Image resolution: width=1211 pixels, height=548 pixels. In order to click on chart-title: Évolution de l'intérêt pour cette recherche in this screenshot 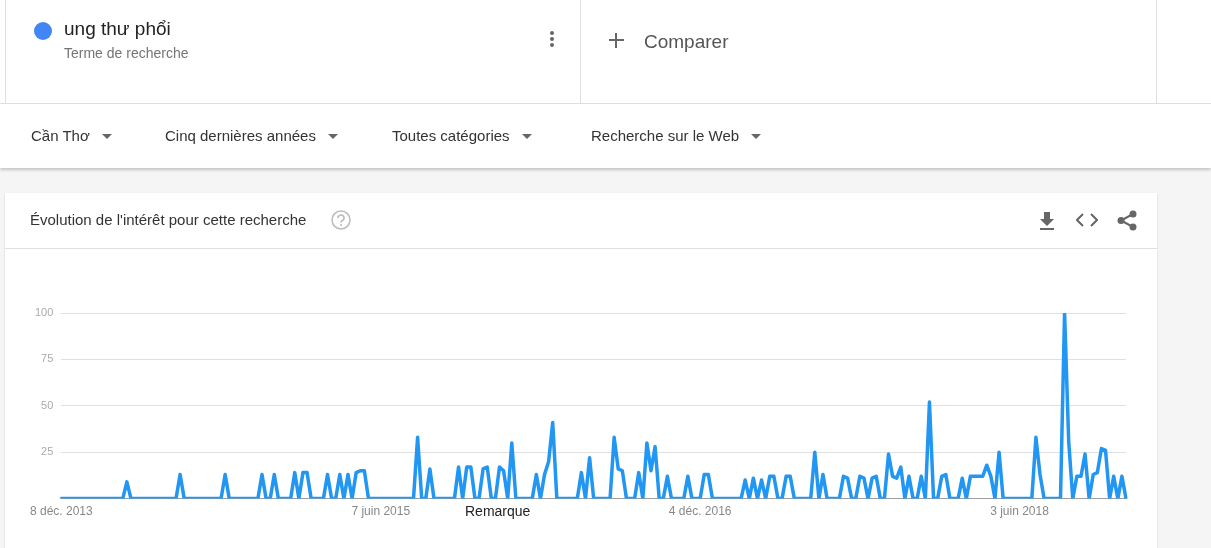, I will do `click(168, 219)`.